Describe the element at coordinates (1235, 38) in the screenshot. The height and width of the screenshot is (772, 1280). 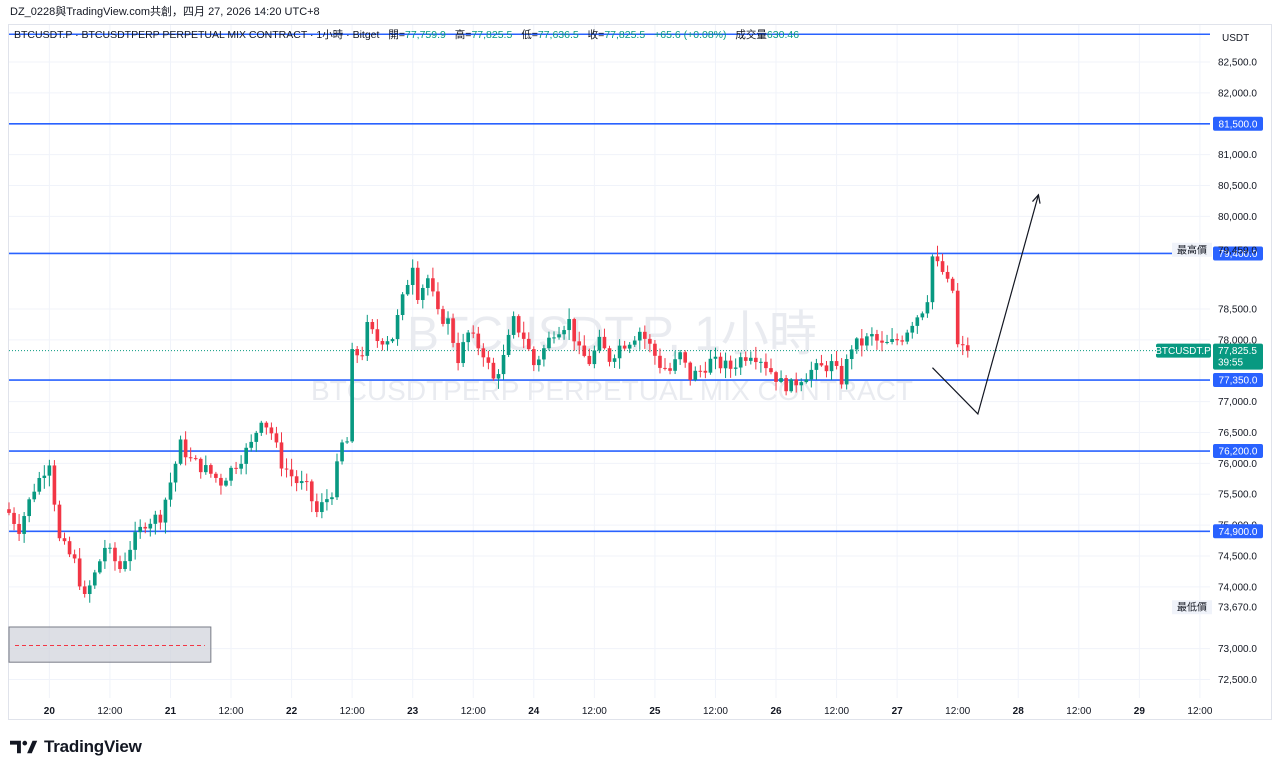
I see `price-axis-unit: USDT` at that location.